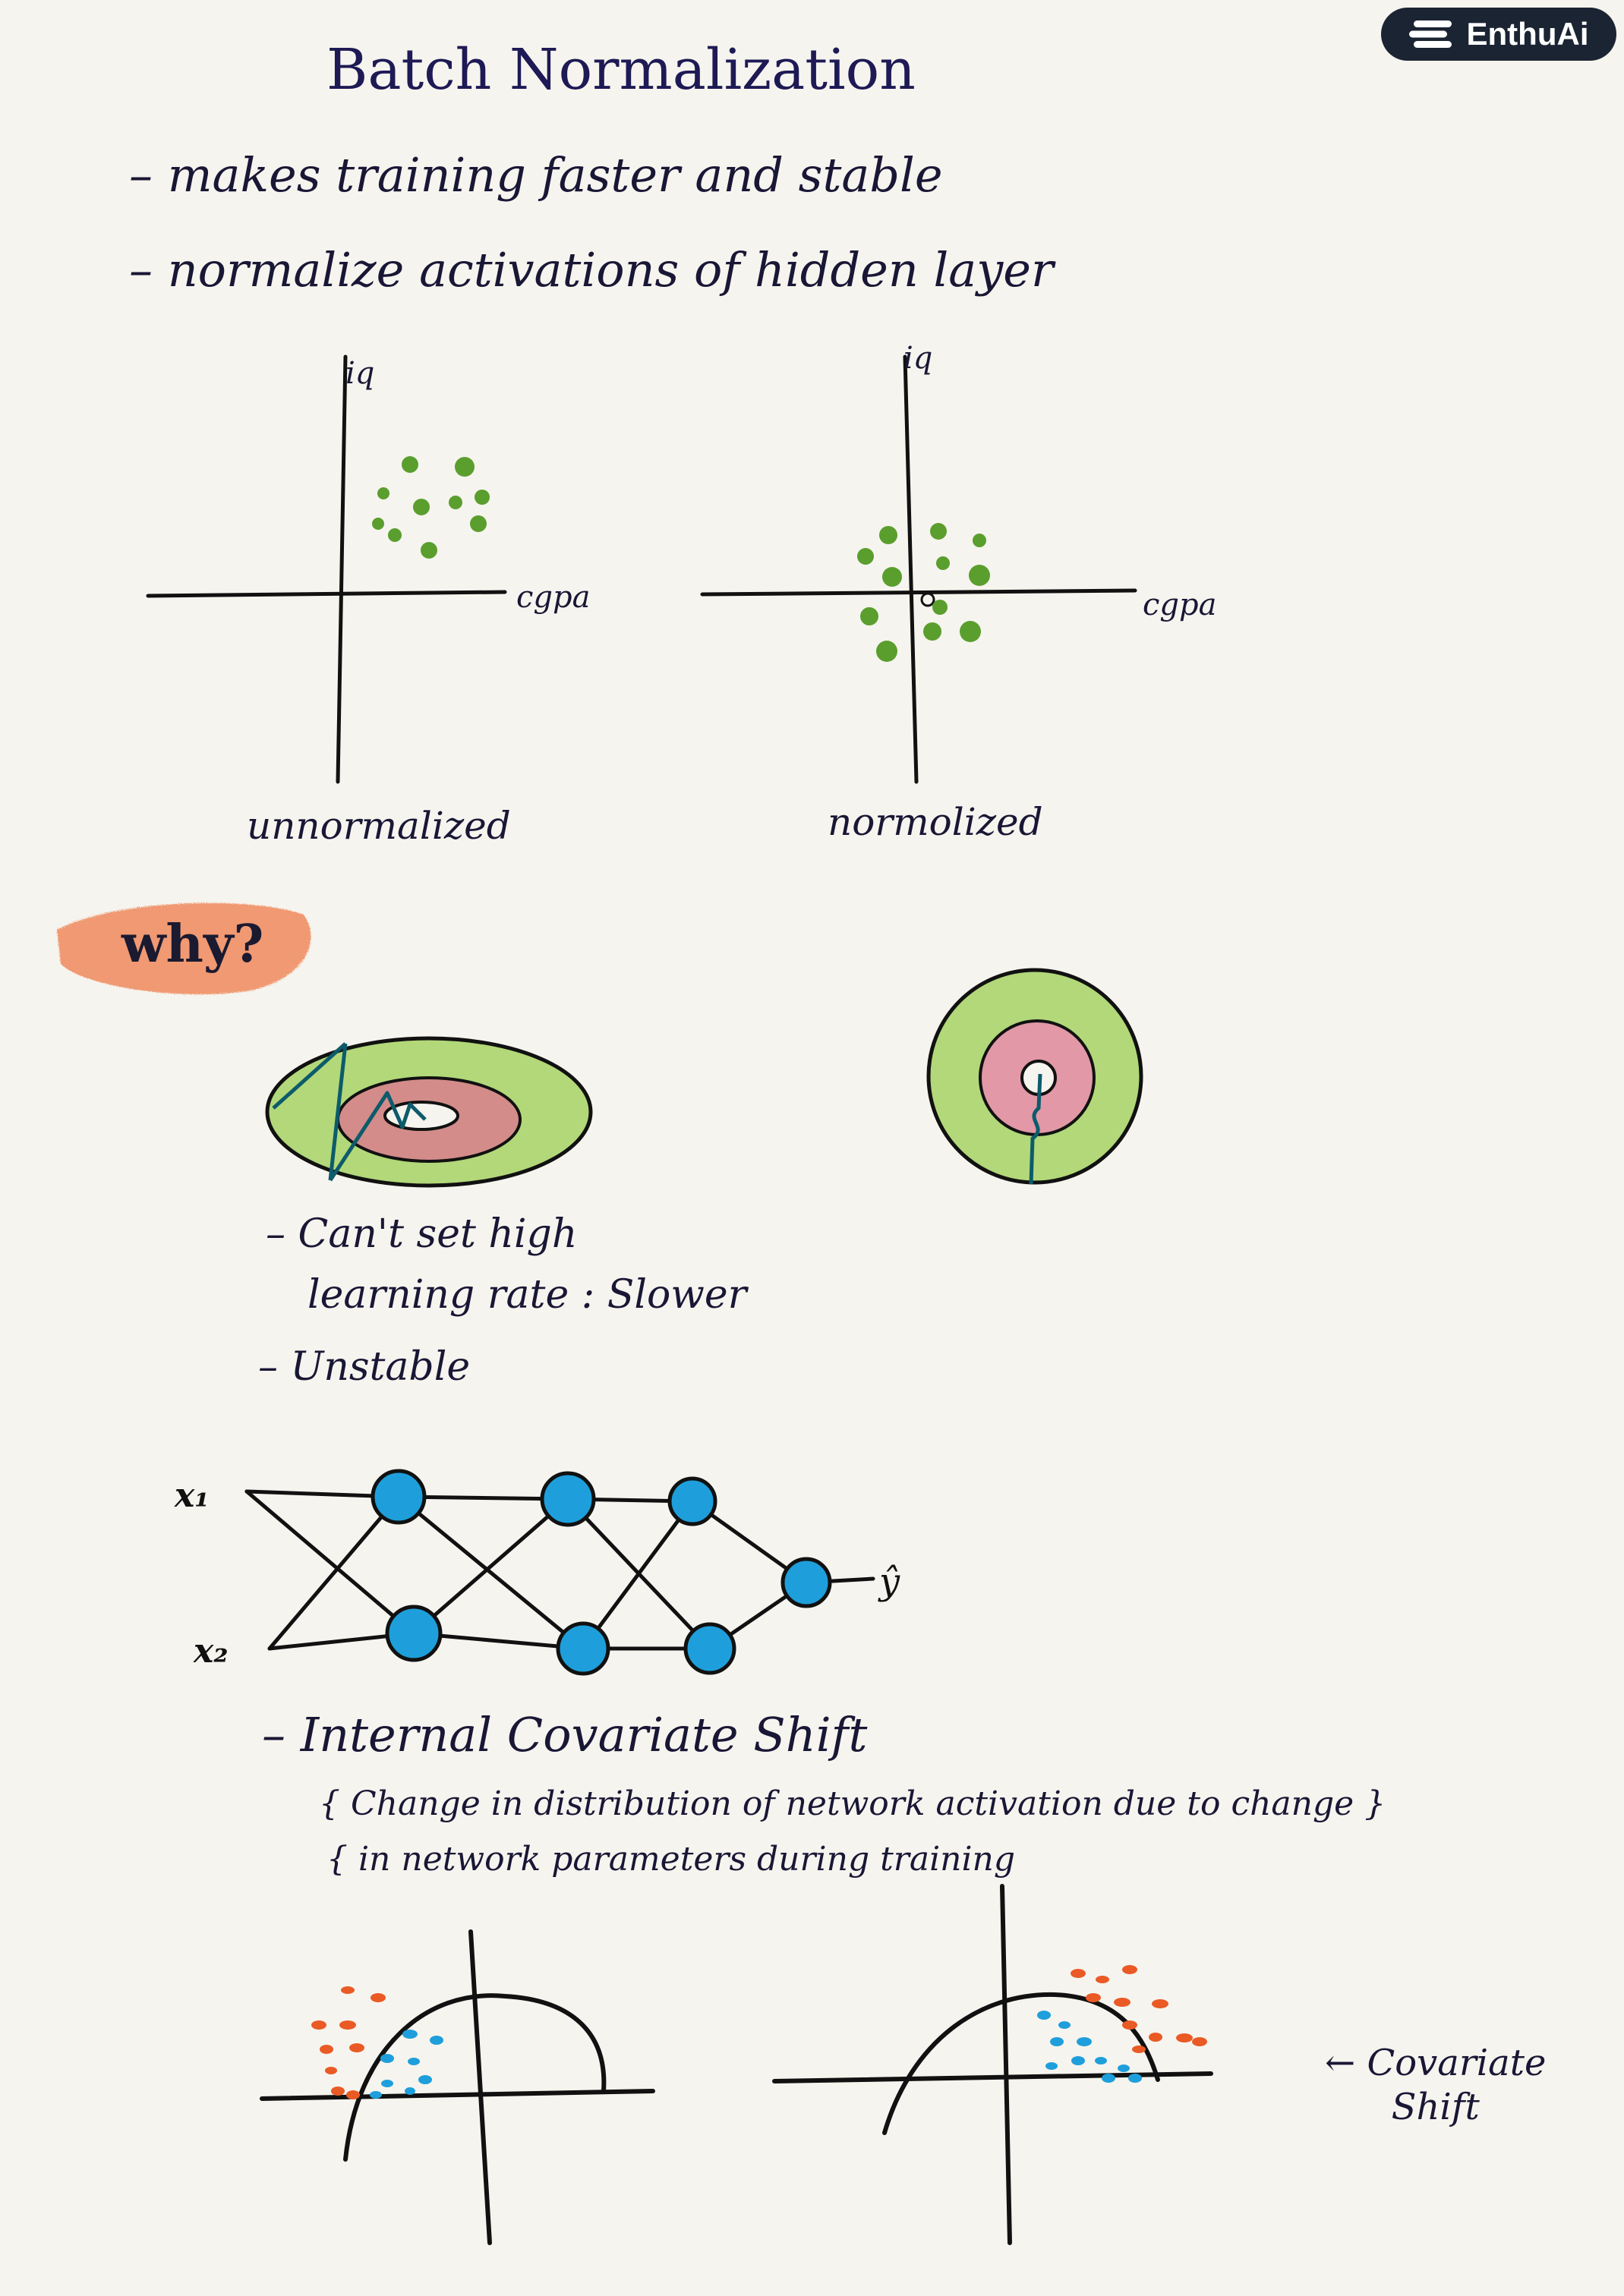 This screenshot has height=2296, width=1624. What do you see at coordinates (211, 1651) in the screenshot?
I see `input-label-x2: x₂` at bounding box center [211, 1651].